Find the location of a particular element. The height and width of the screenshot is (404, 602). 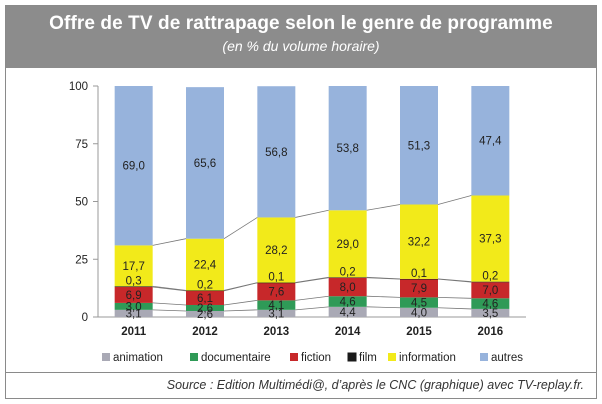

legend-swatch-fiction is located at coordinates (294, 357).